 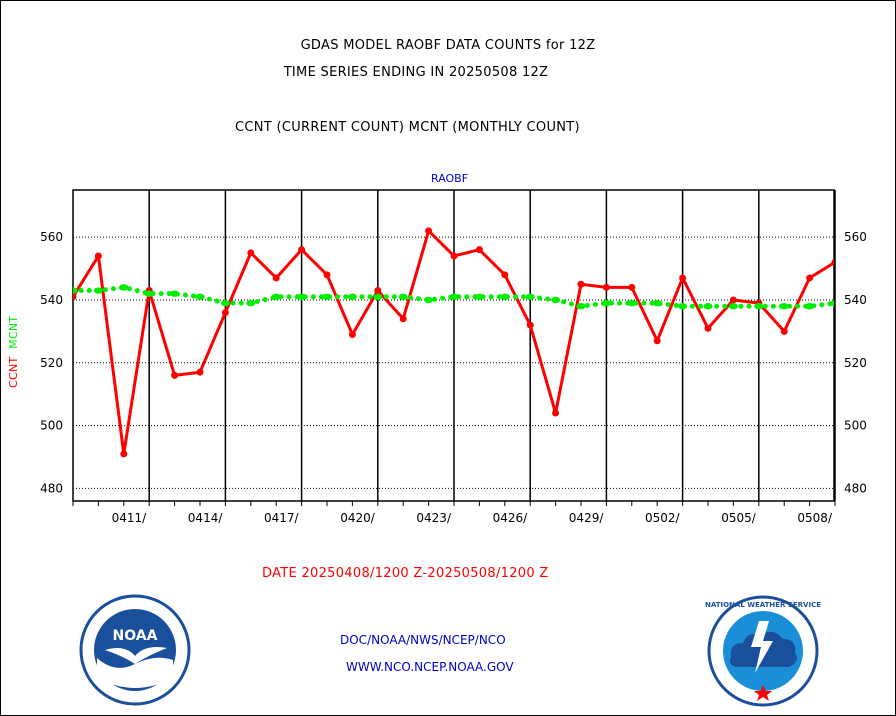 What do you see at coordinates (130, 518) in the screenshot?
I see `x-tick-label: 0411/` at bounding box center [130, 518].